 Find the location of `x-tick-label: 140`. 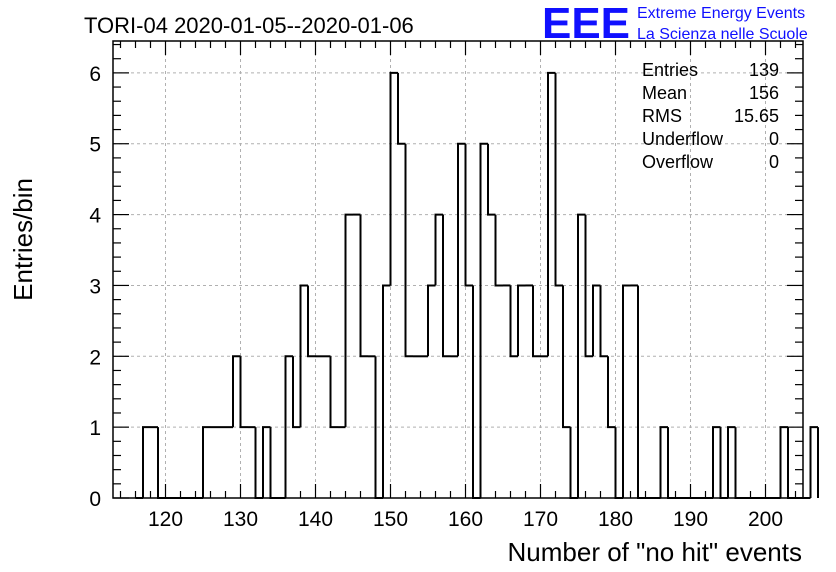

x-tick-label: 140 is located at coordinates (315, 519).